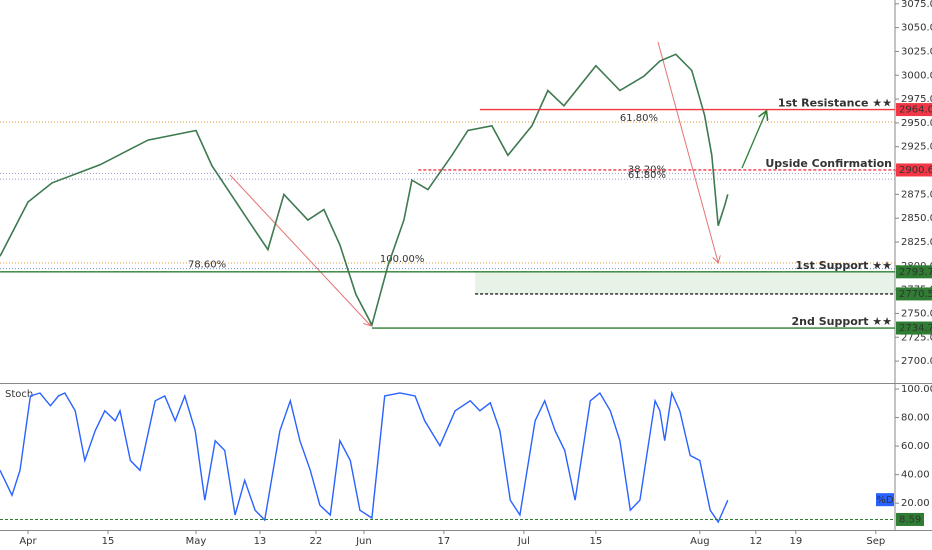 The image size is (932, 550). I want to click on y-tick-label: 2925.0, so click(916, 147).